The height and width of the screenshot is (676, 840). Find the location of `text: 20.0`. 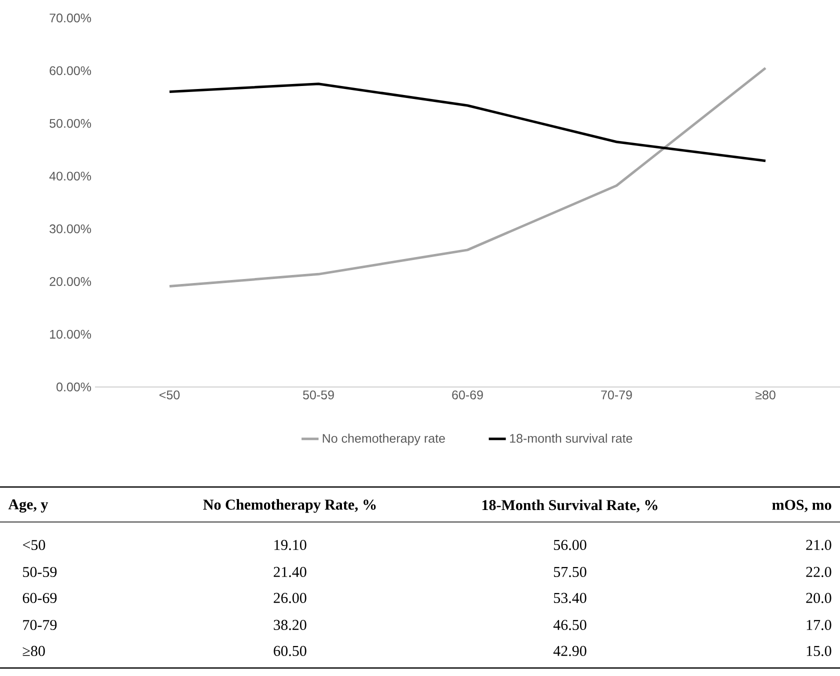

text: 20.0 is located at coordinates (819, 598).